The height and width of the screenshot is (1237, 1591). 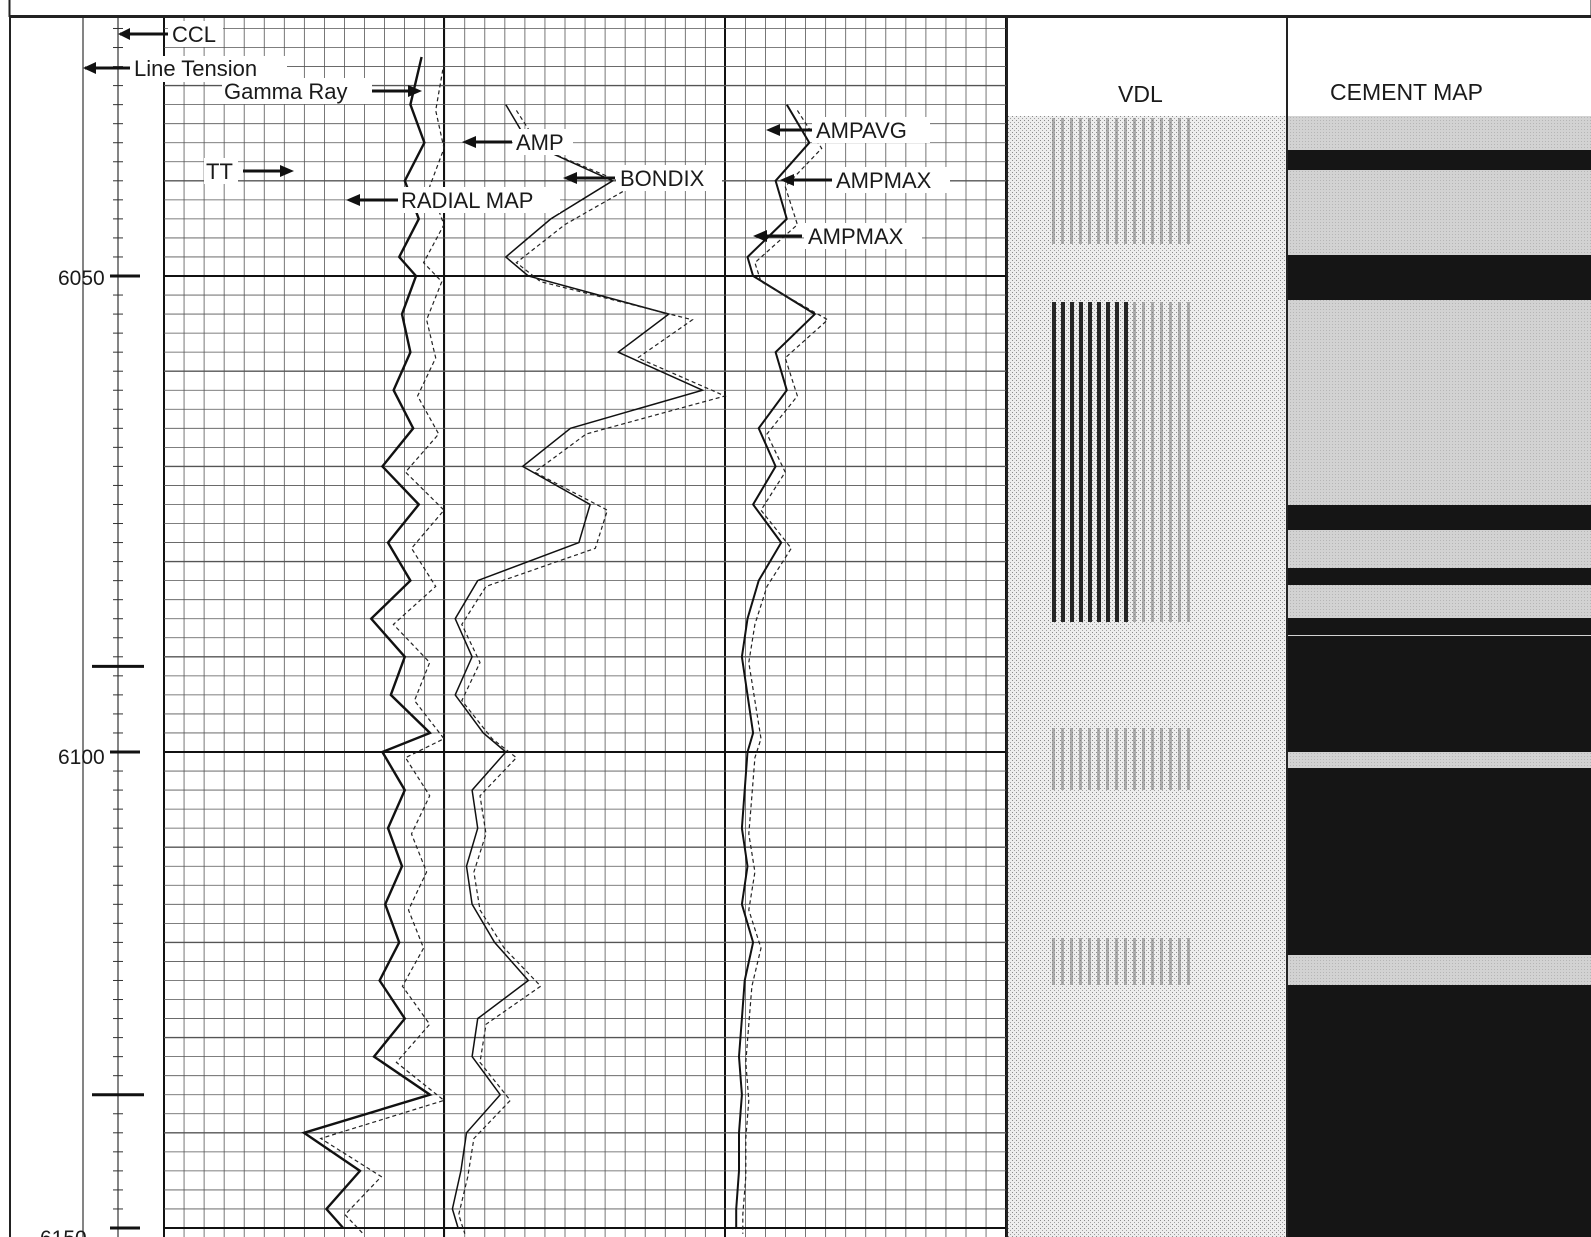 I want to click on curve-ampavg-dashed, so click(x=785, y=672).